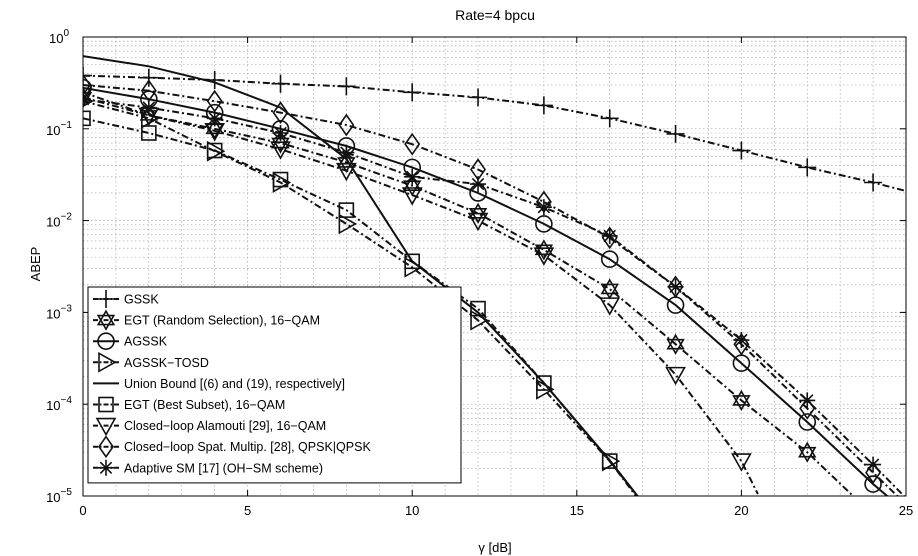 Image resolution: width=918 pixels, height=556 pixels. What do you see at coordinates (59, 37) in the screenshot?
I see `y-tick-label: 10⁰` at bounding box center [59, 37].